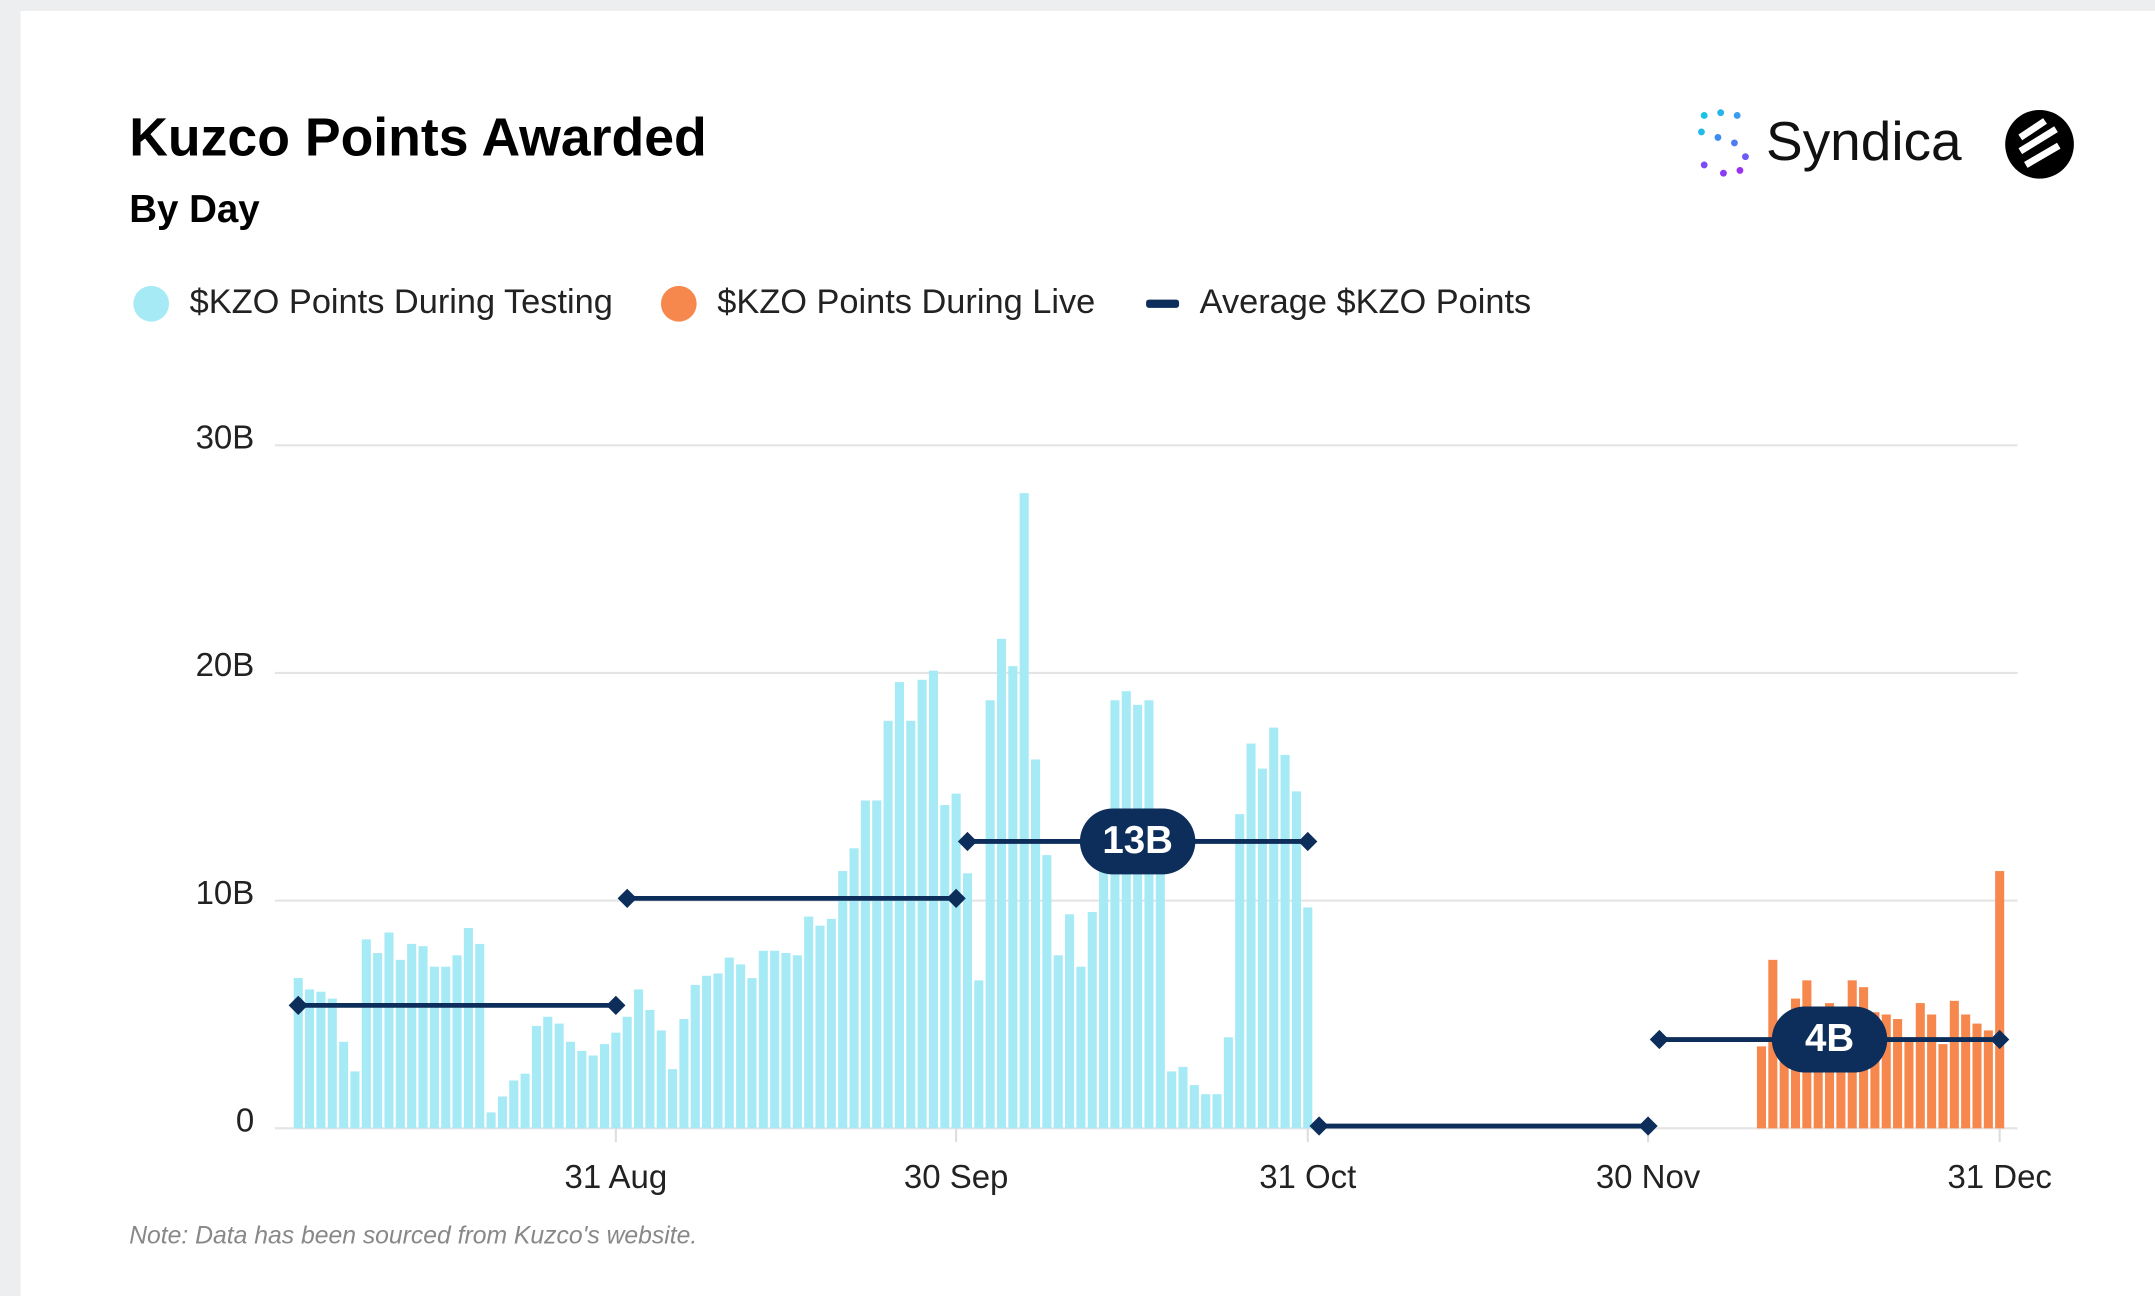 The height and width of the screenshot is (1296, 2155). I want to click on legend-label: $KZO Points During Testing, so click(401, 302).